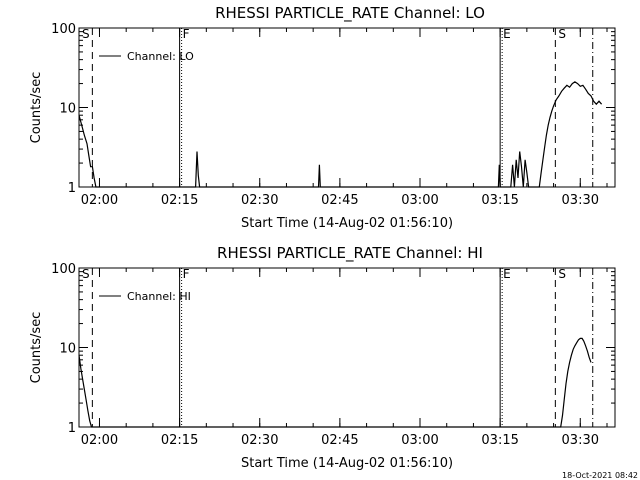 This screenshot has width=640, height=480. Describe the element at coordinates (600, 475) in the screenshot. I see `timestamp-label: 18-Oct-2021 08:42` at that location.